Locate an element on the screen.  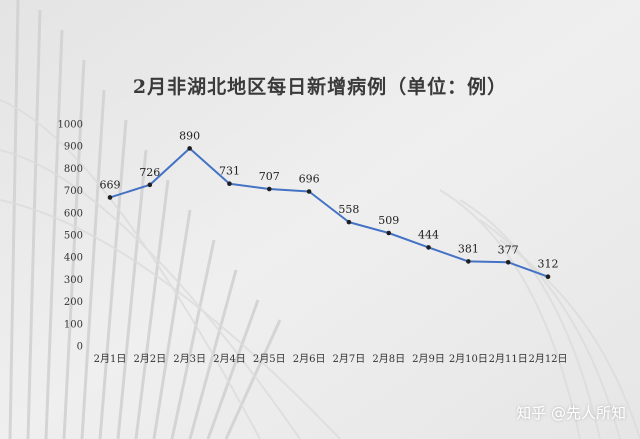
data-label: 731 is located at coordinates (229, 171).